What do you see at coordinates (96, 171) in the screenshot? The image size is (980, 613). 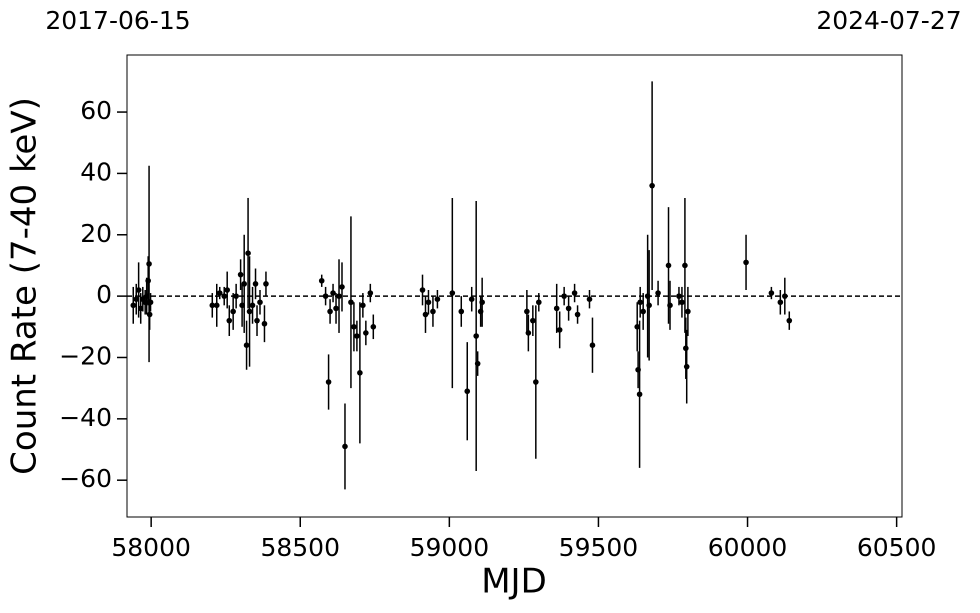 I see `y-tick-label: 40` at bounding box center [96, 171].